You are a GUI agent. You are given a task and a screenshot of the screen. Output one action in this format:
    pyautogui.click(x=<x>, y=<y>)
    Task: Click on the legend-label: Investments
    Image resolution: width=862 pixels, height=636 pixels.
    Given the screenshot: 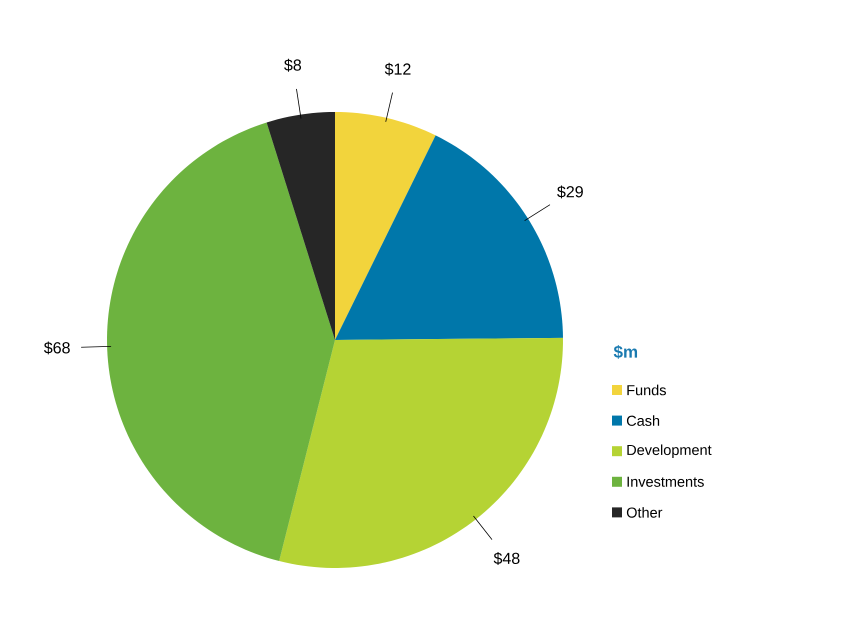 What is the action you would take?
    pyautogui.click(x=666, y=481)
    